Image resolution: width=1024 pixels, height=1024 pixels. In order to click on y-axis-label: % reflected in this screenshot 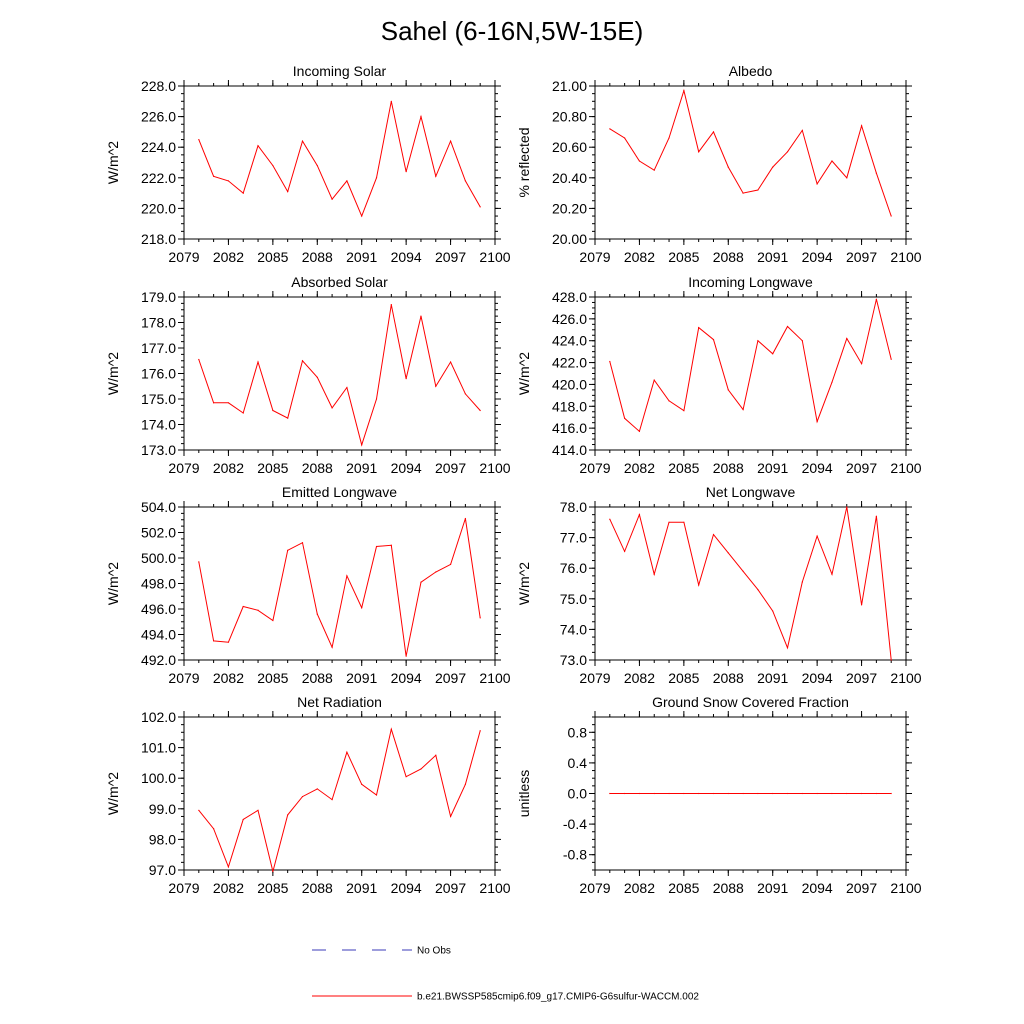, I will do `click(524, 162)`.